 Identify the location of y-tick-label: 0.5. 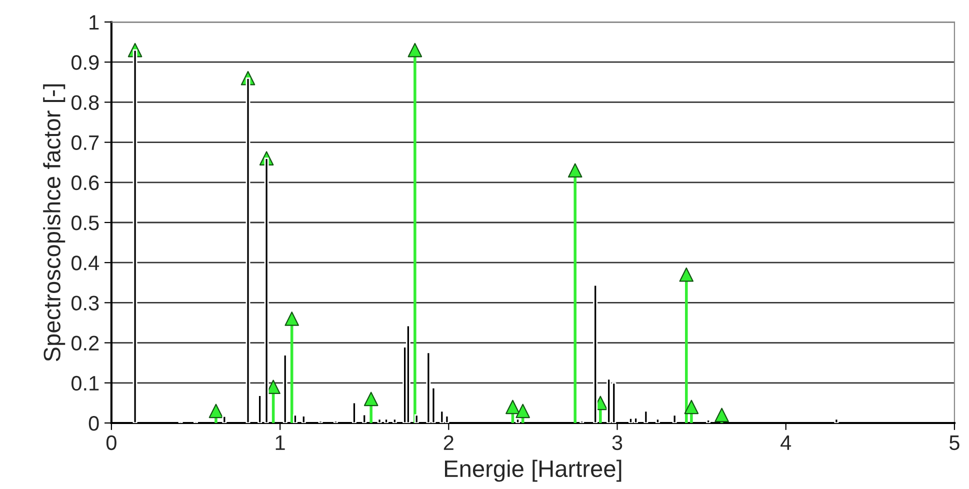
(85, 222).